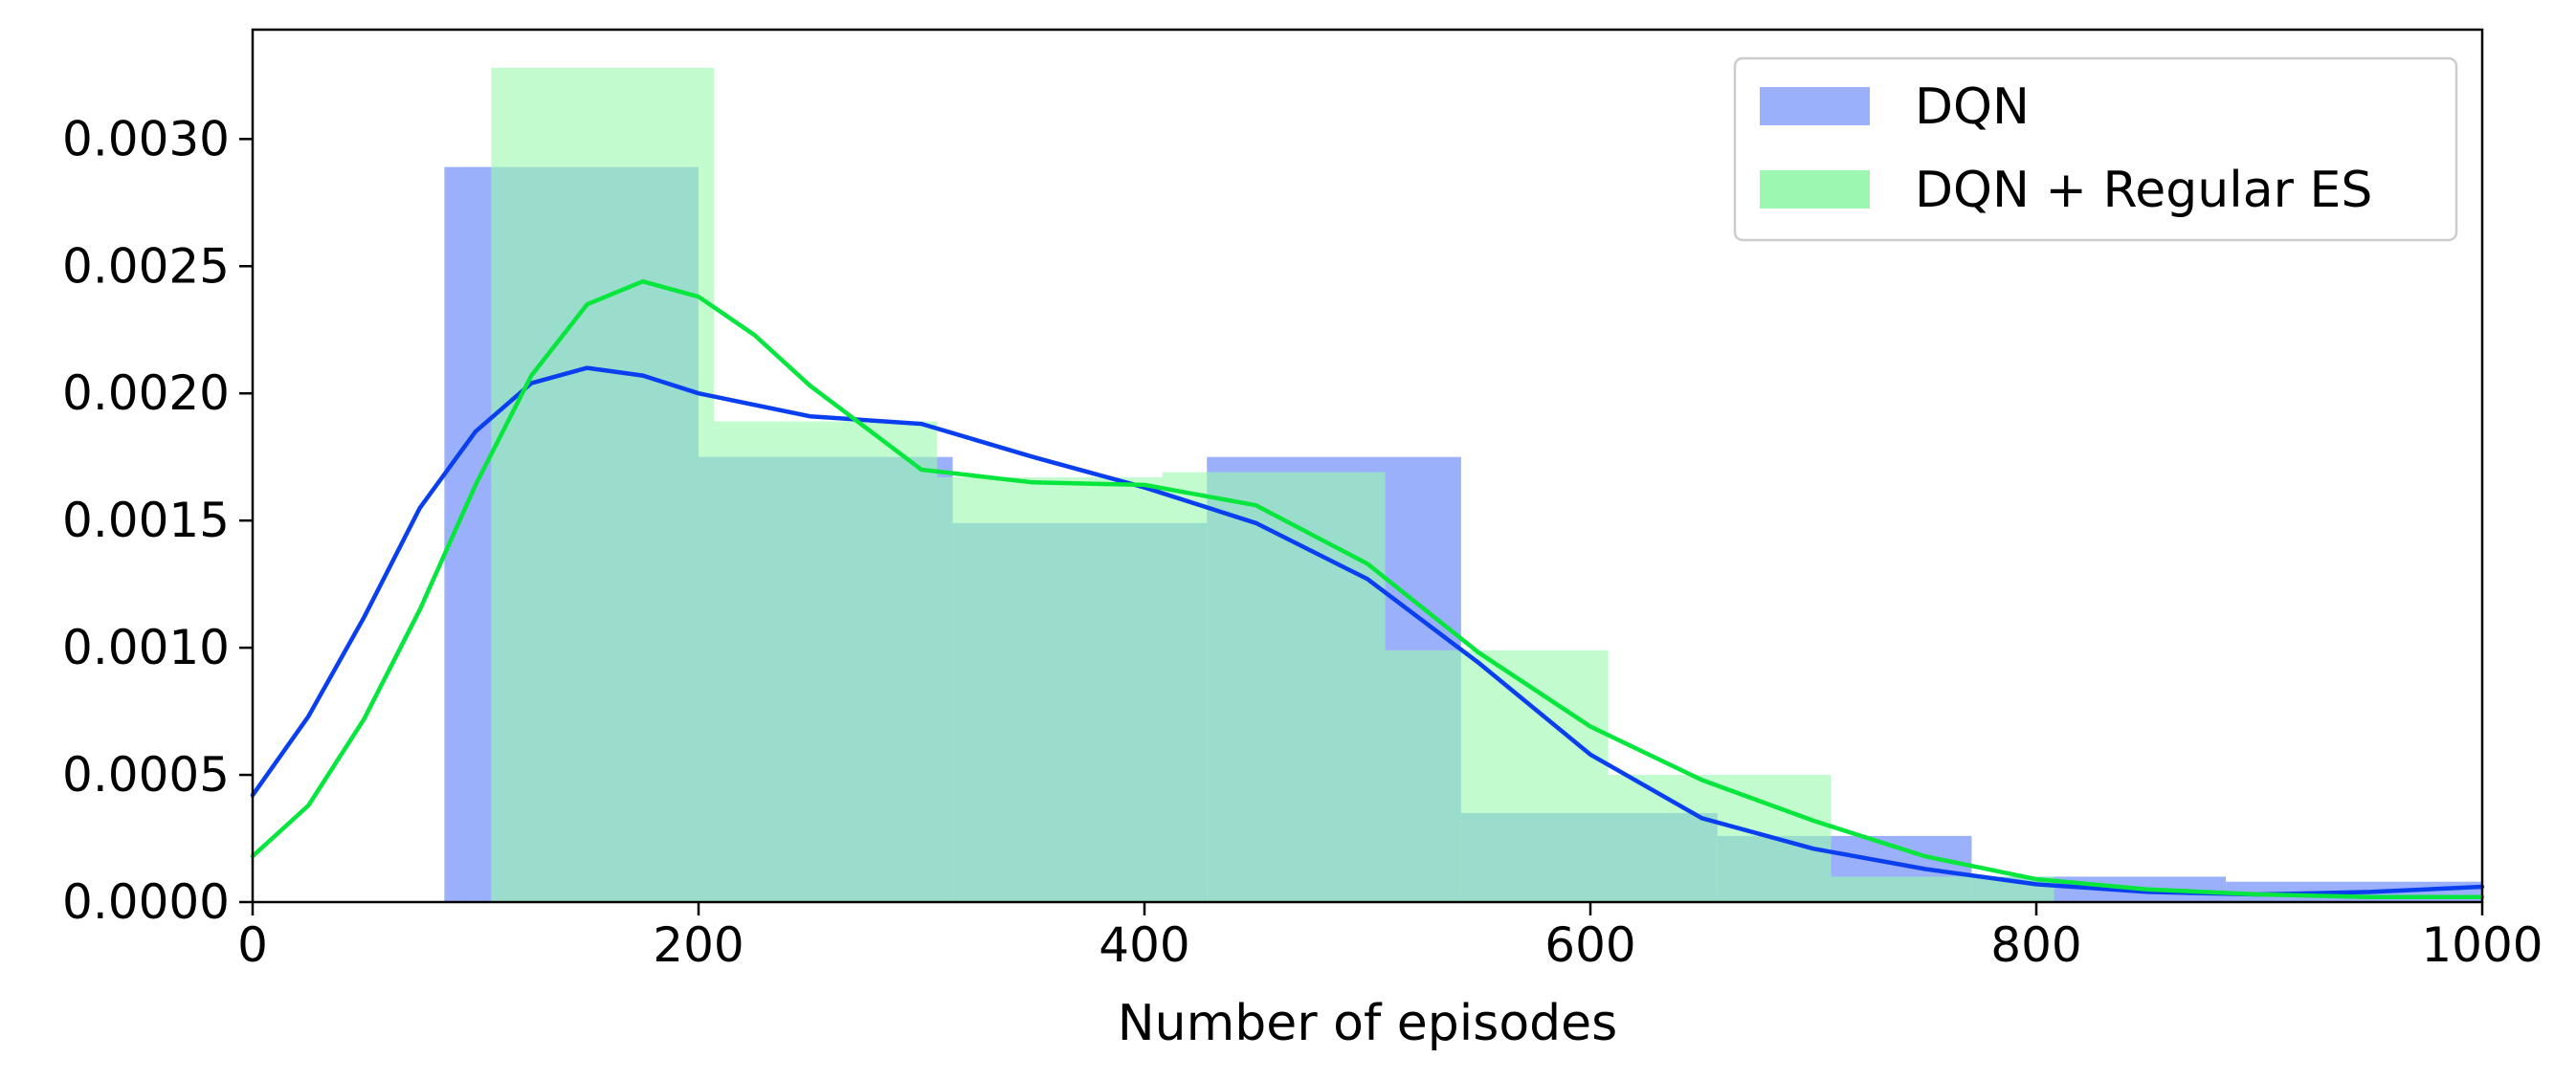  Describe the element at coordinates (146, 393) in the screenshot. I see `y-tick-label: 0.0020` at that location.